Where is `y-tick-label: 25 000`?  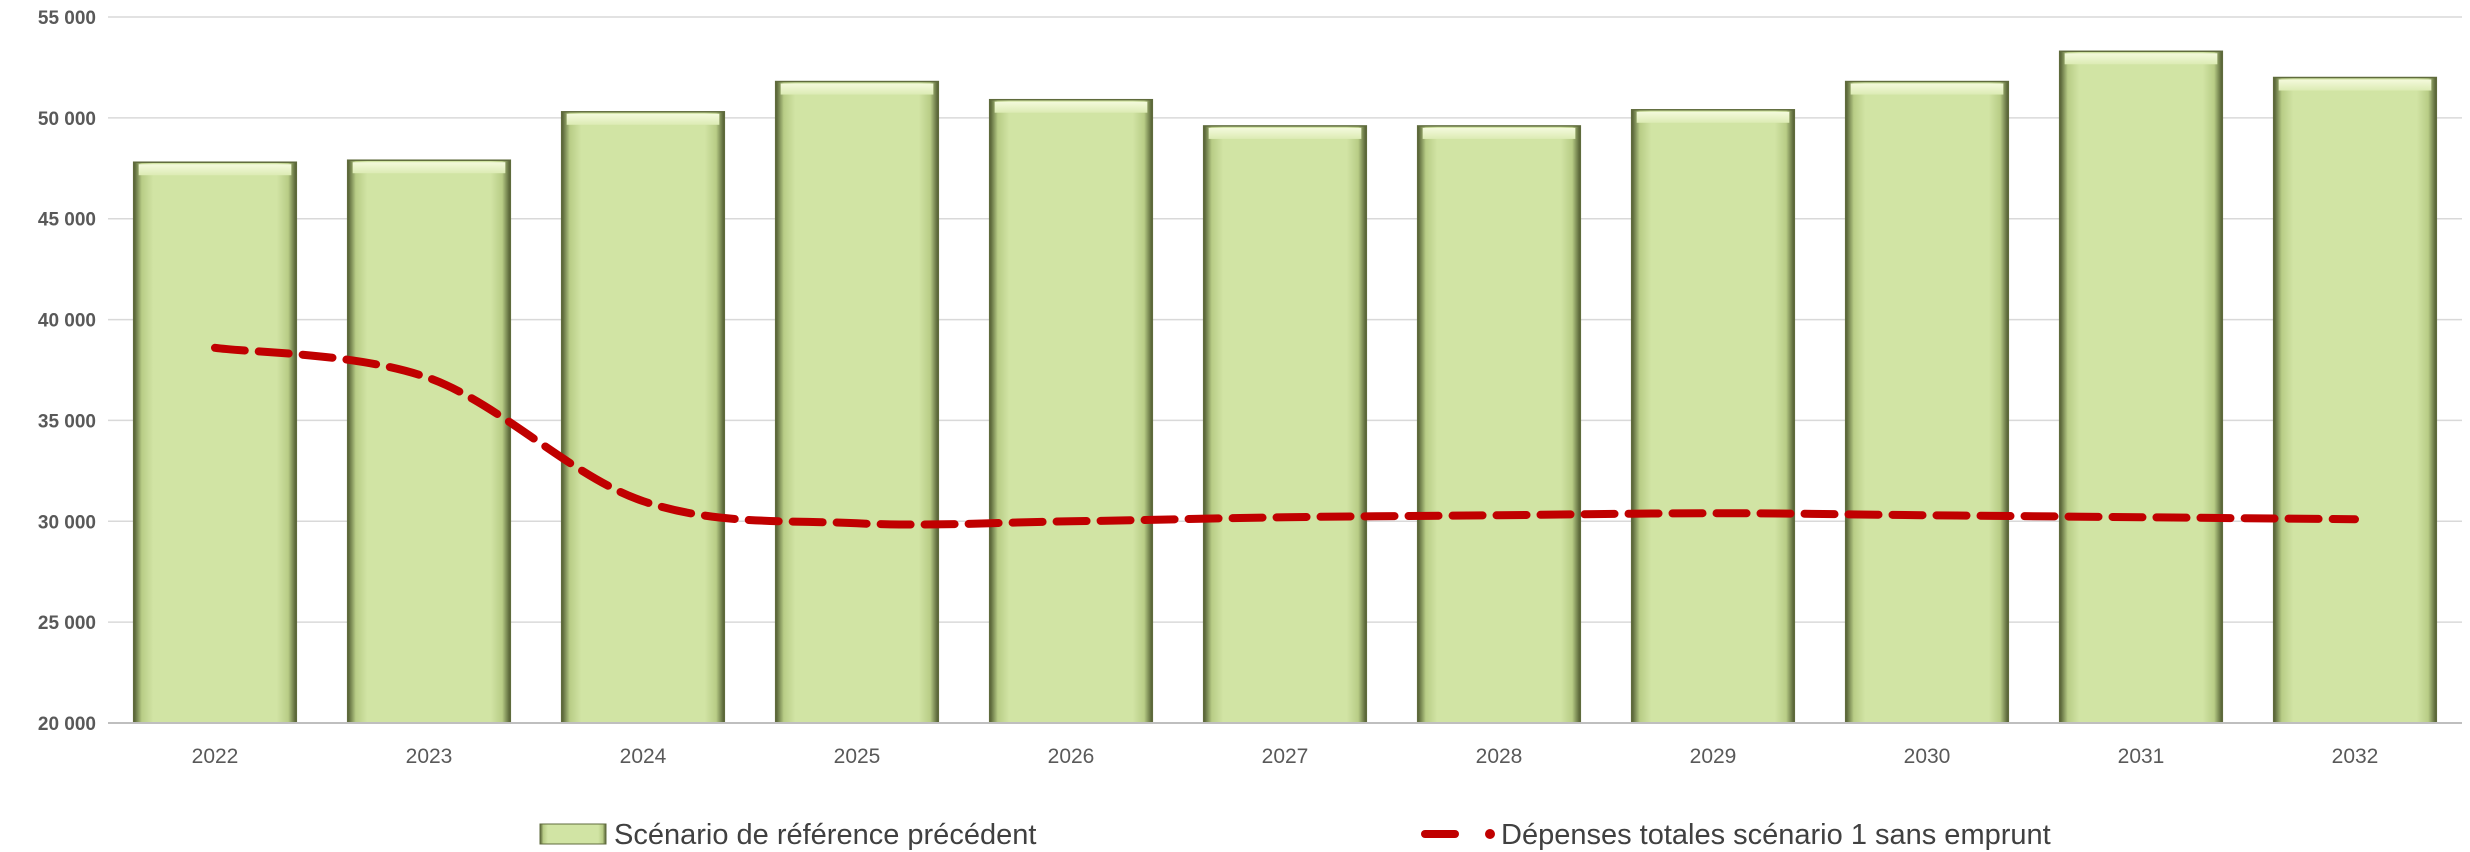
y-tick-label: 25 000 is located at coordinates (67, 623).